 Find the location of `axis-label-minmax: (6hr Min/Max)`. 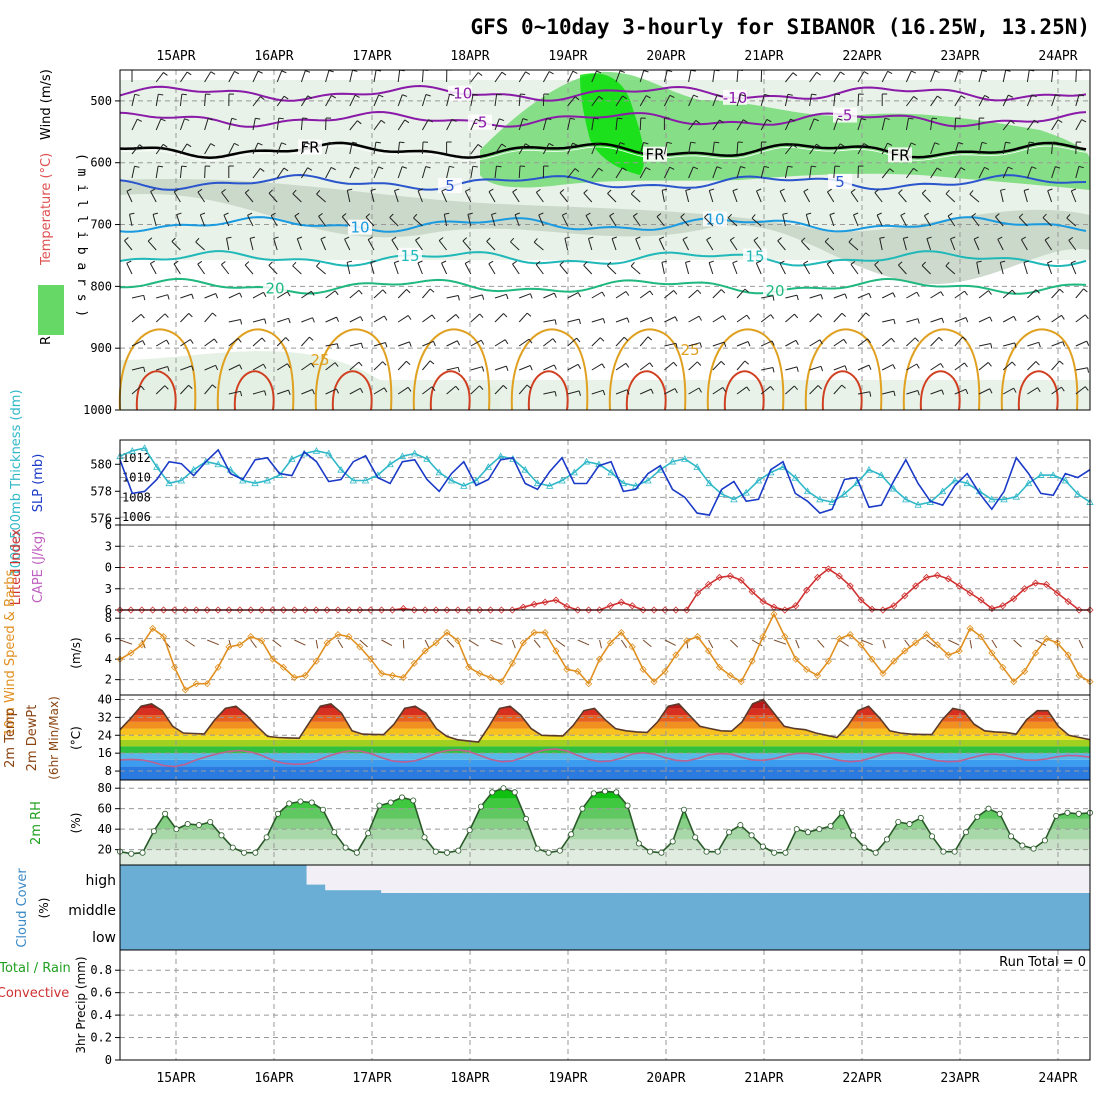

axis-label-minmax: (6hr Min/Max) is located at coordinates (54, 738).